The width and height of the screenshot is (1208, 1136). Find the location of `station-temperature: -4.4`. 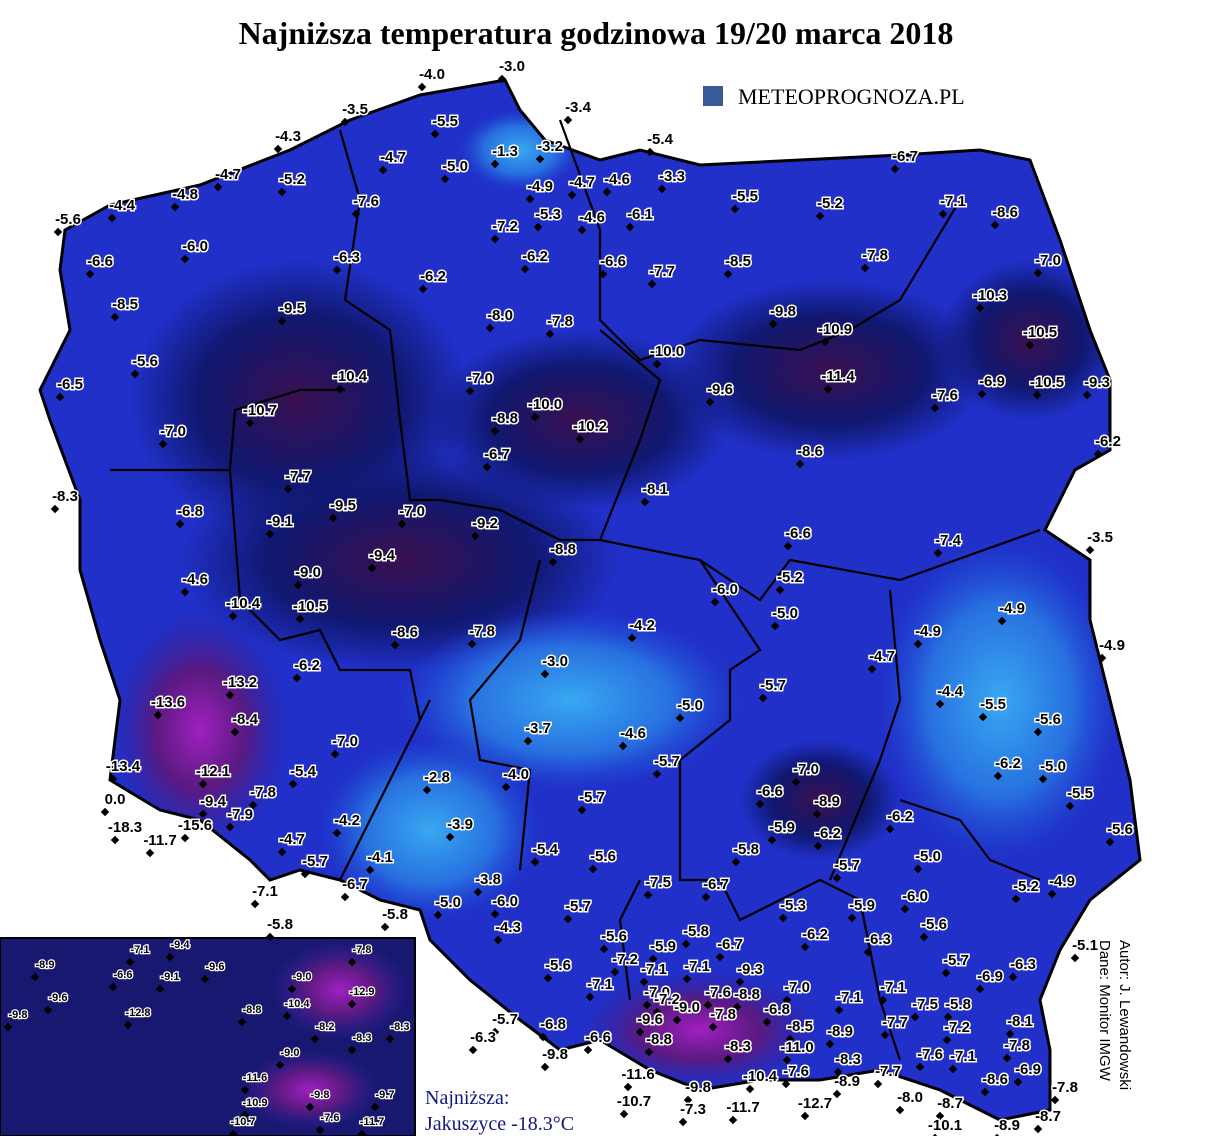

station-temperature: -4.4 is located at coordinates (950, 691).